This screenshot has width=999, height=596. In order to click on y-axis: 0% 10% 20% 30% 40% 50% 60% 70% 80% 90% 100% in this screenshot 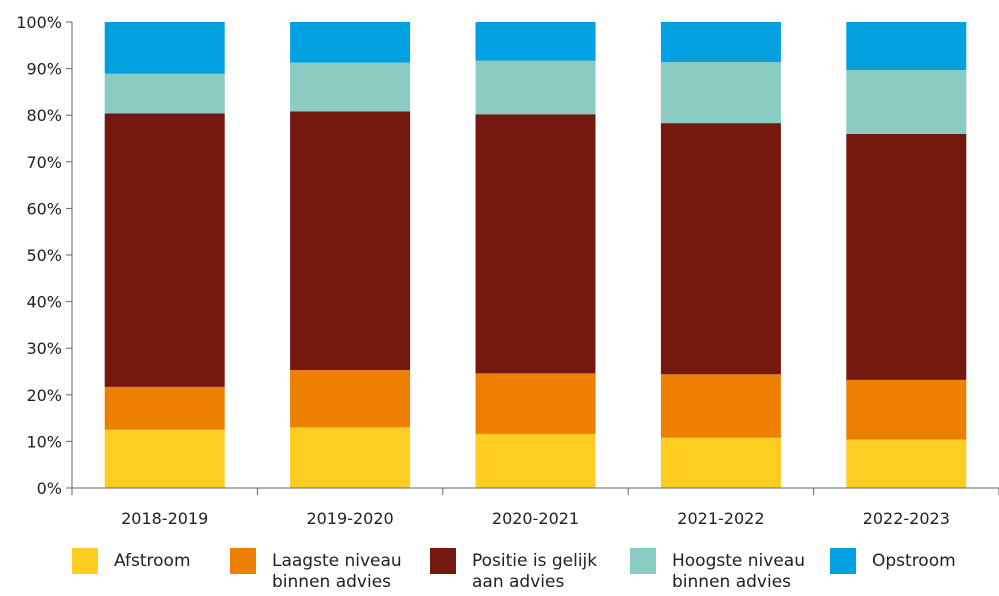, I will do `click(44, 255)`.